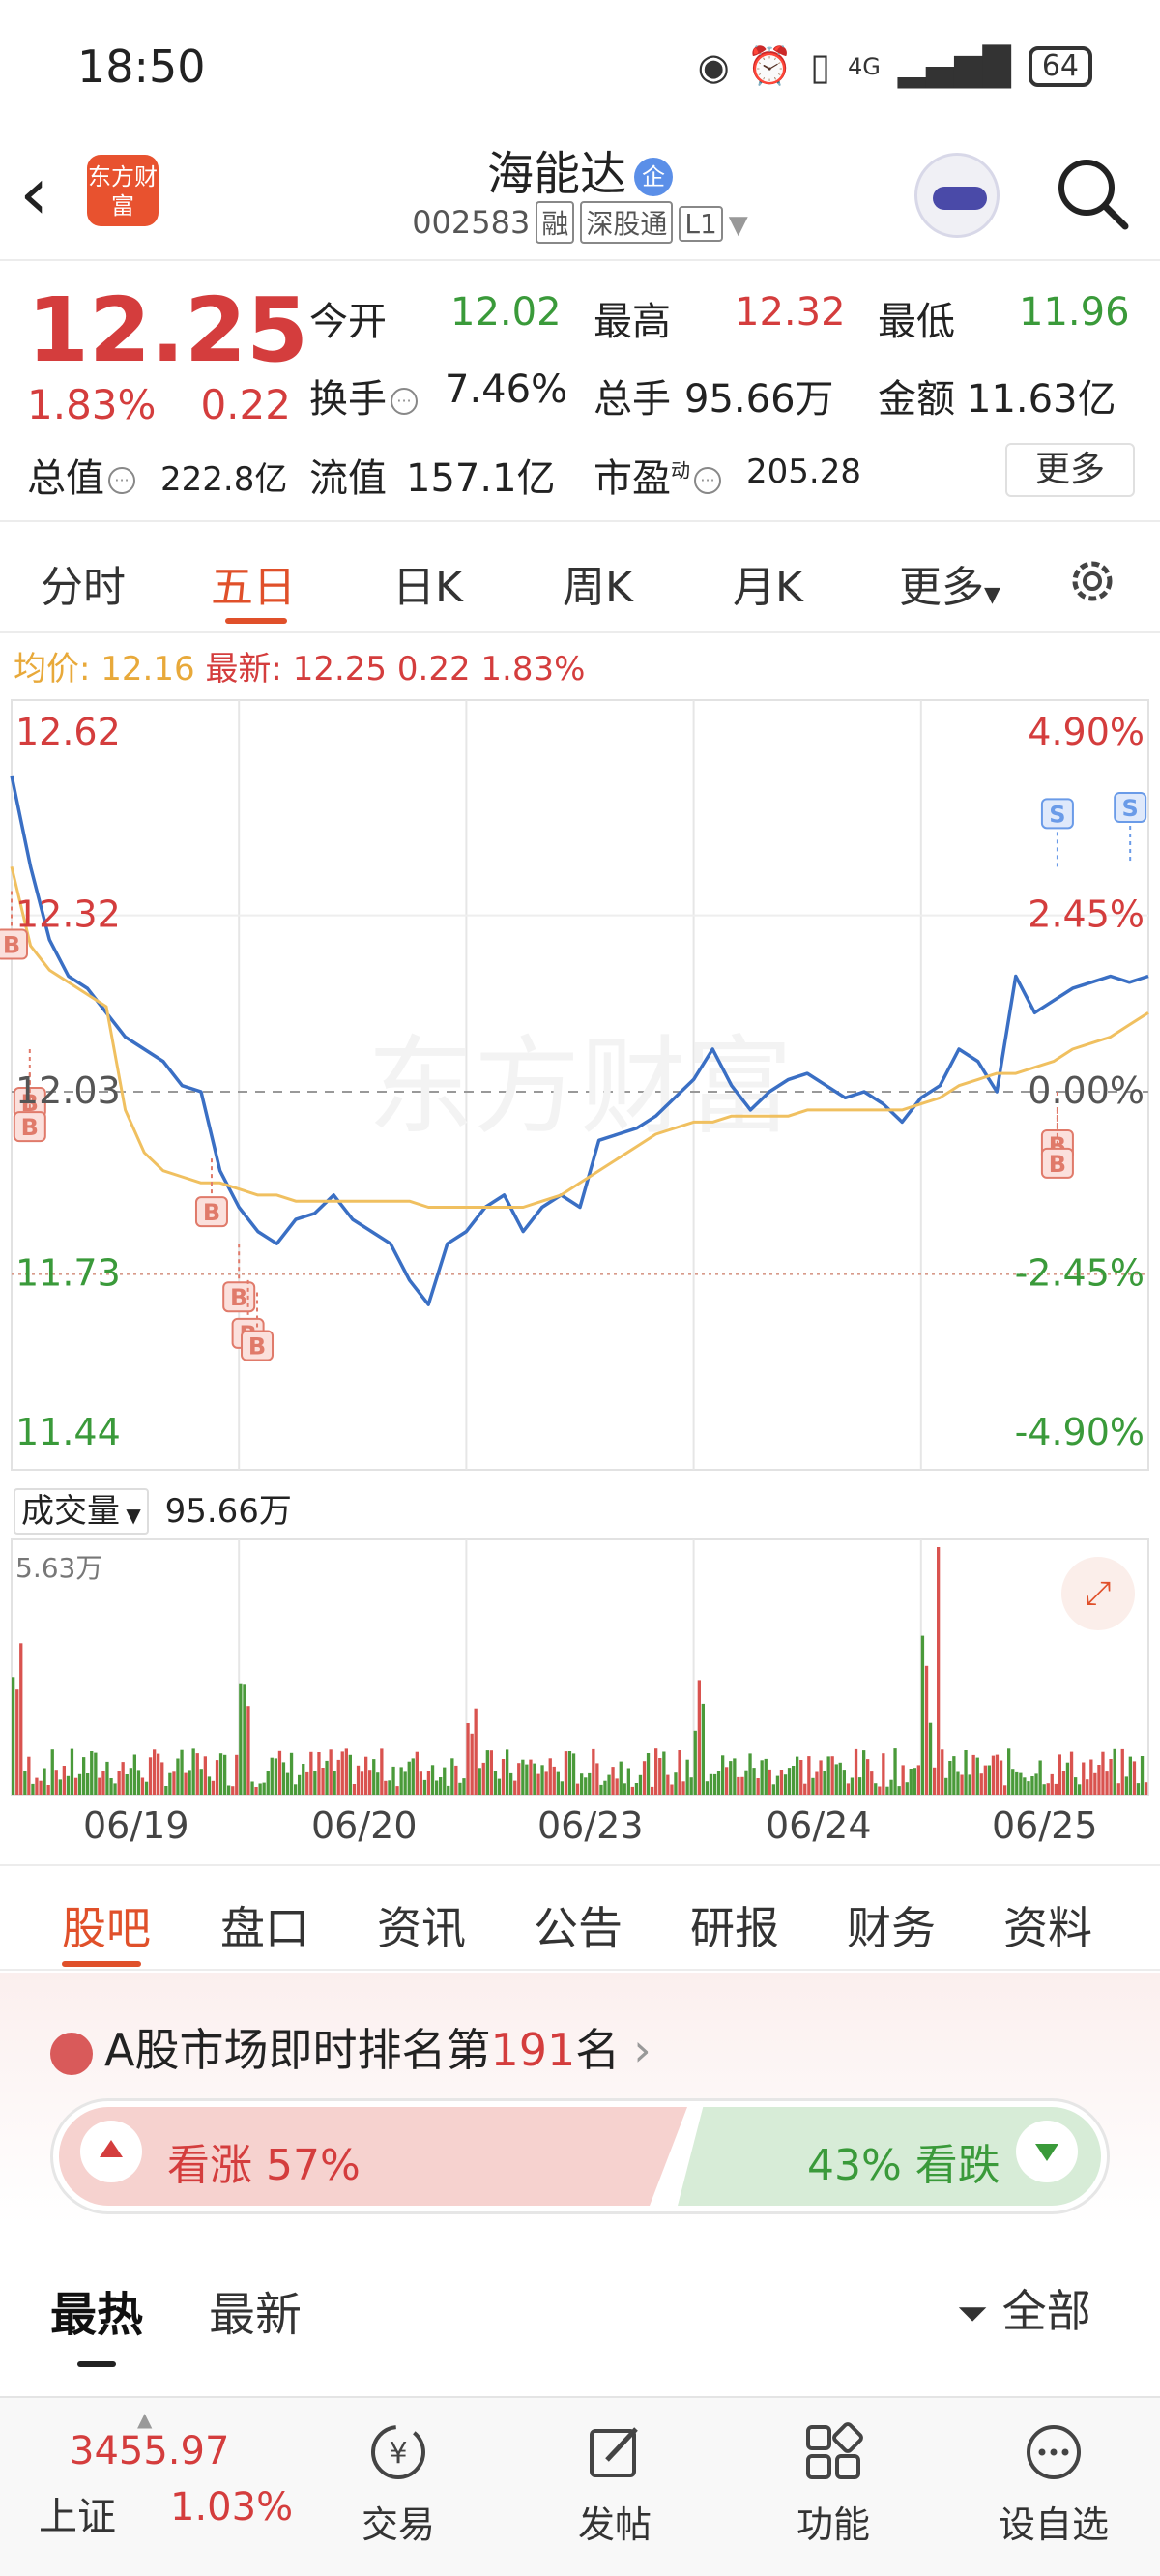 This screenshot has width=1160, height=2576. I want to click on tab-daily-k: 日K, so click(428, 587).